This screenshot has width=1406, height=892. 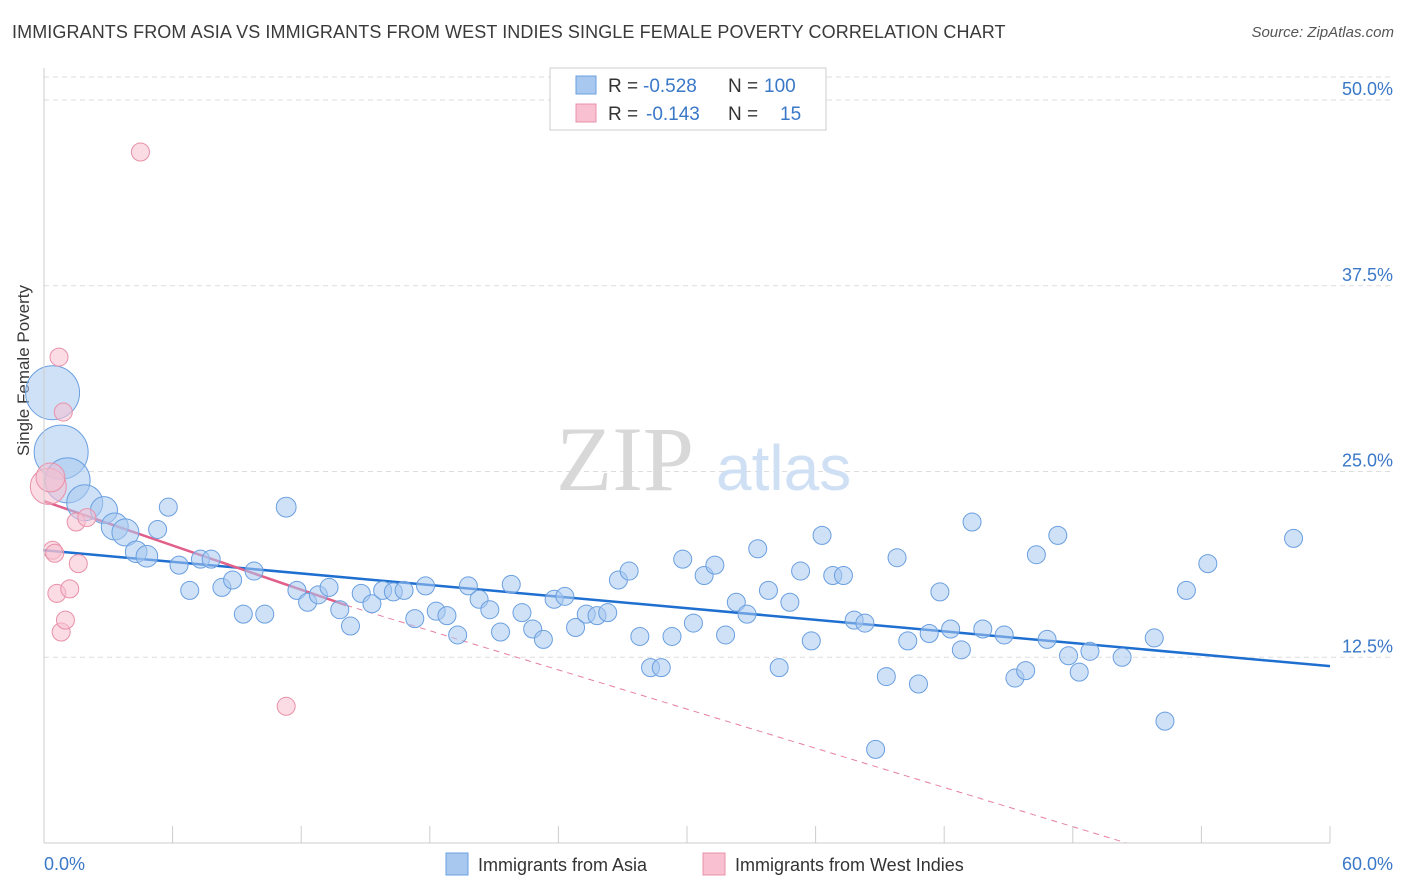 What do you see at coordinates (1367, 646) in the screenshot?
I see `y-tick-label: 12.5%` at bounding box center [1367, 646].